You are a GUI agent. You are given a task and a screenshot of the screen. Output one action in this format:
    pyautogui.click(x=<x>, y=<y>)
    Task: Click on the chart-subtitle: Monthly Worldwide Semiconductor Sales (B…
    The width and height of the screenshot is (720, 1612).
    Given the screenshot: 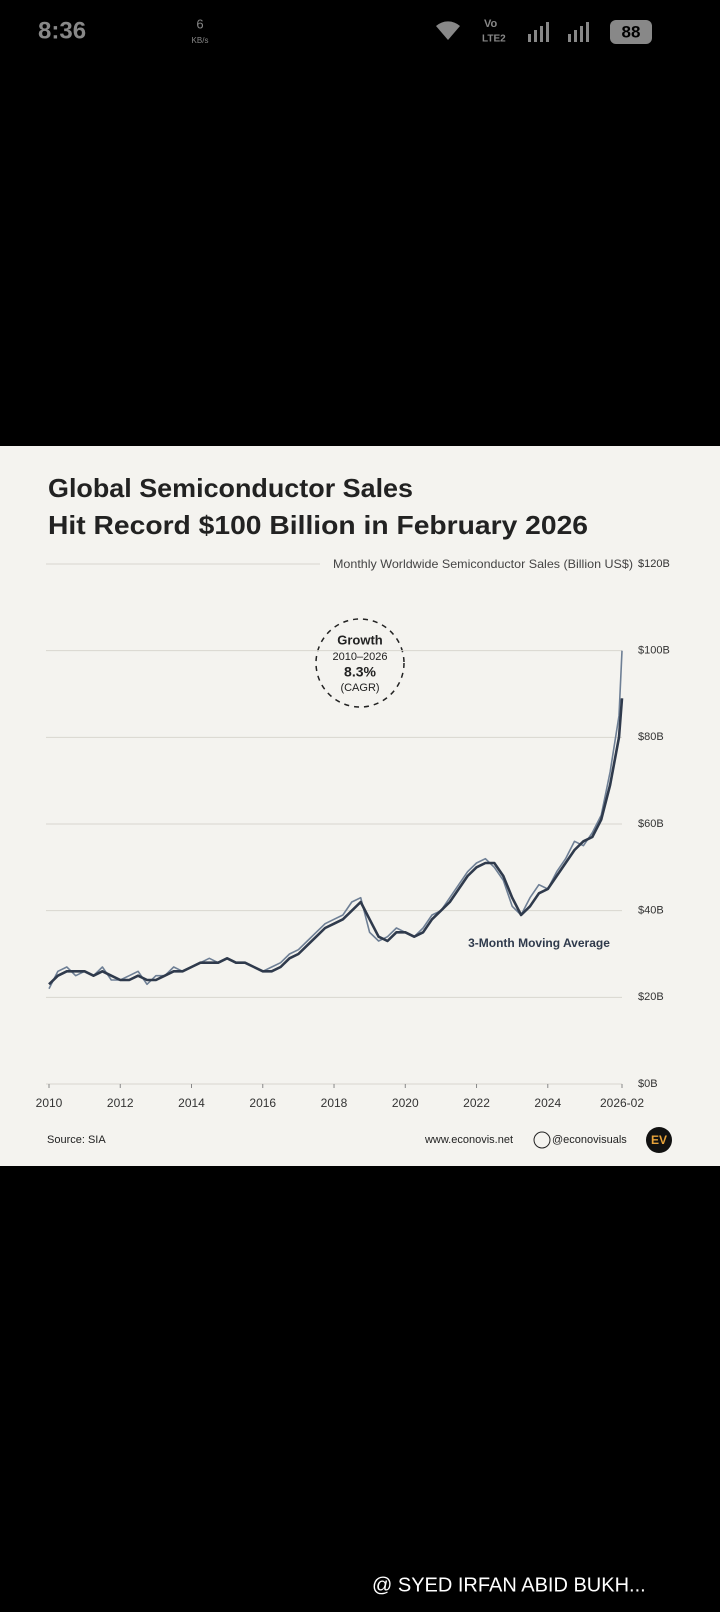 What is the action you would take?
    pyautogui.click(x=483, y=564)
    